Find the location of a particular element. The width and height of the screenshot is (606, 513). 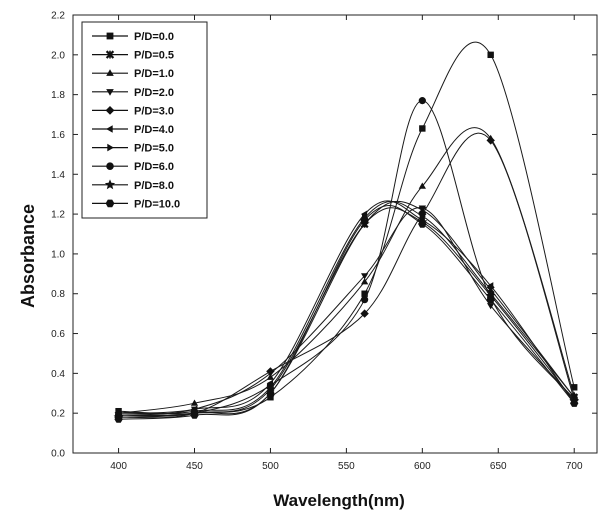

y-tick-label: 0.6 is located at coordinates (58, 334).